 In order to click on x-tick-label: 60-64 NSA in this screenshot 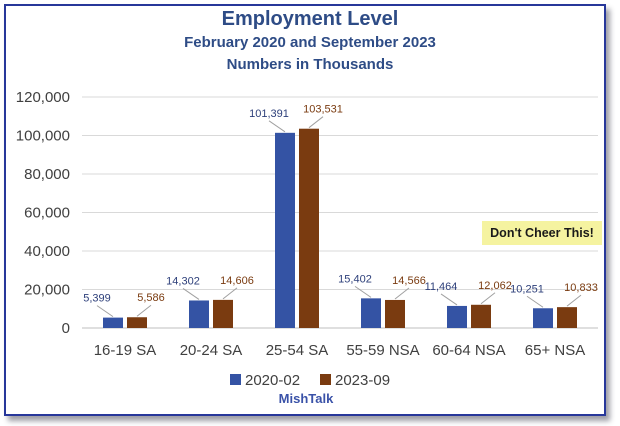, I will do `click(468, 350)`.